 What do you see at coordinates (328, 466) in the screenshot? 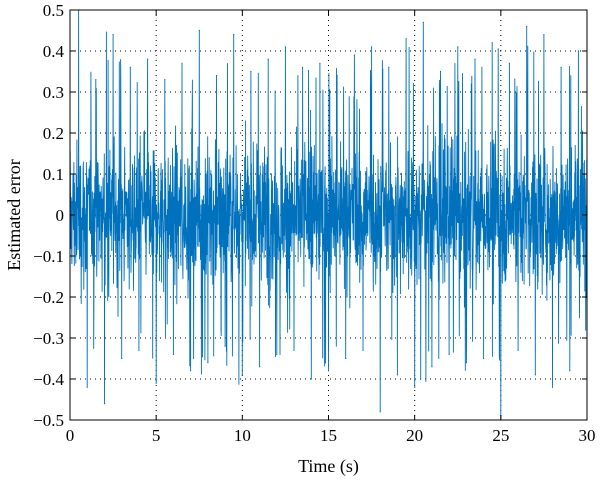
I see `x-axis-label: Time (s)` at bounding box center [328, 466].